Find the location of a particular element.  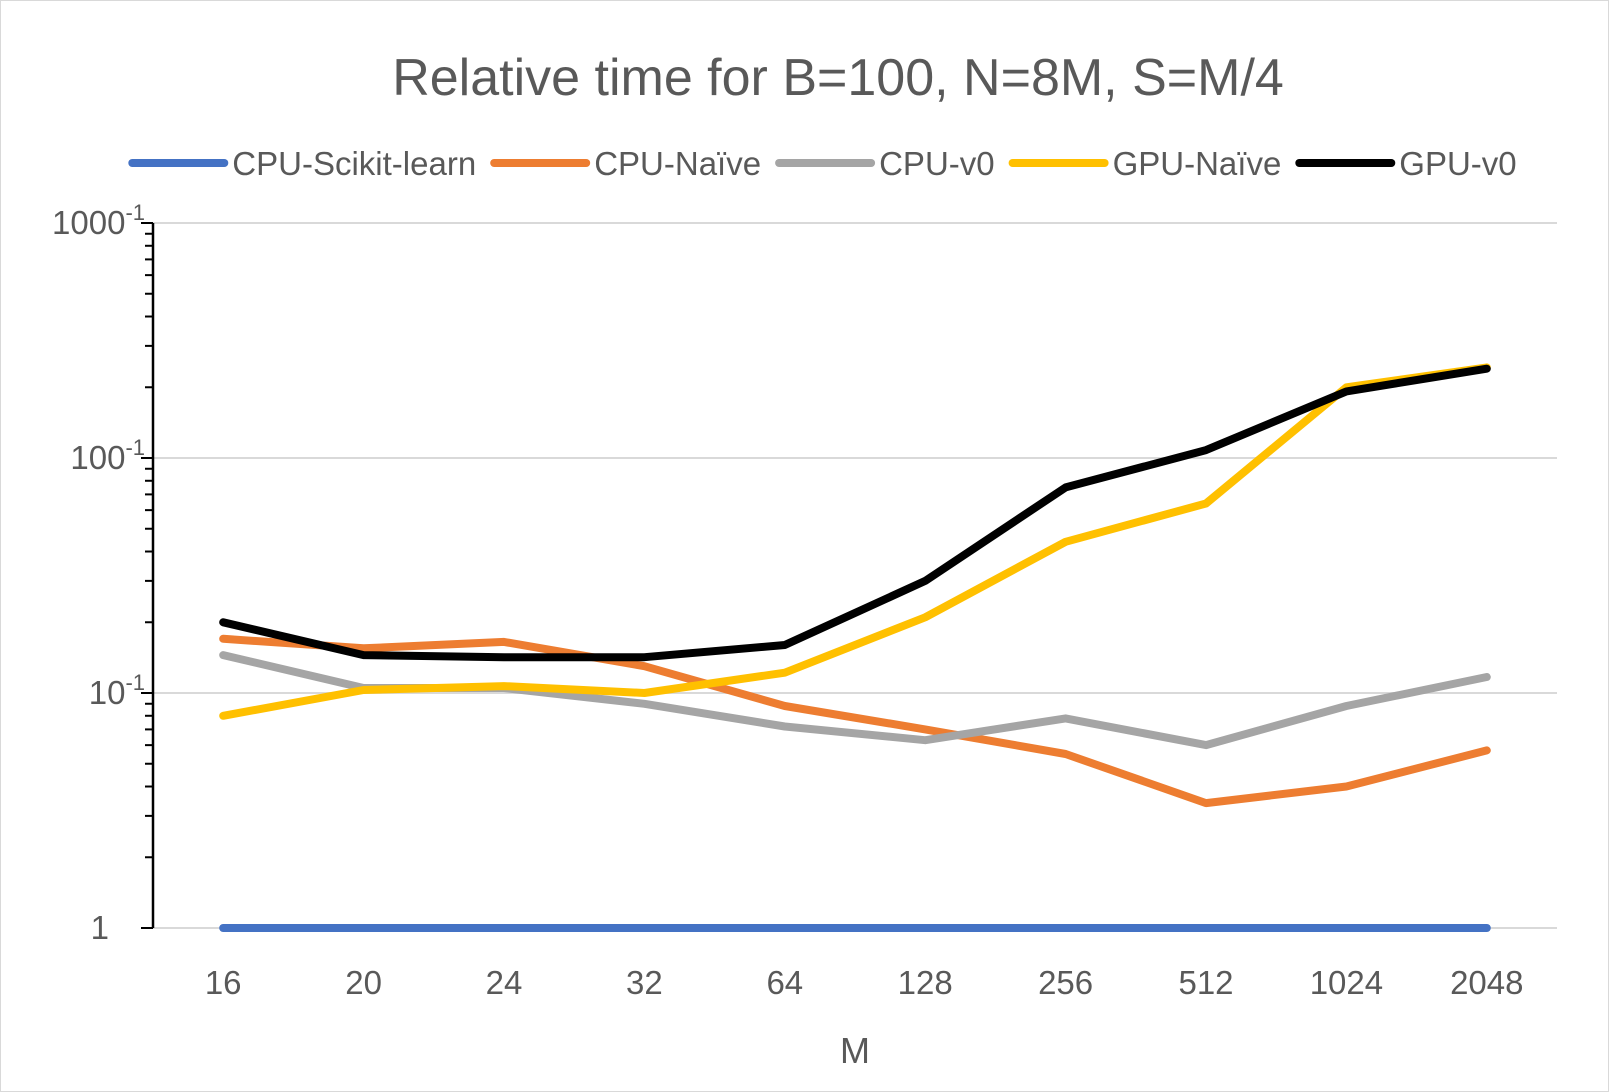

legend-item: CPU-v0 is located at coordinates (885, 163).